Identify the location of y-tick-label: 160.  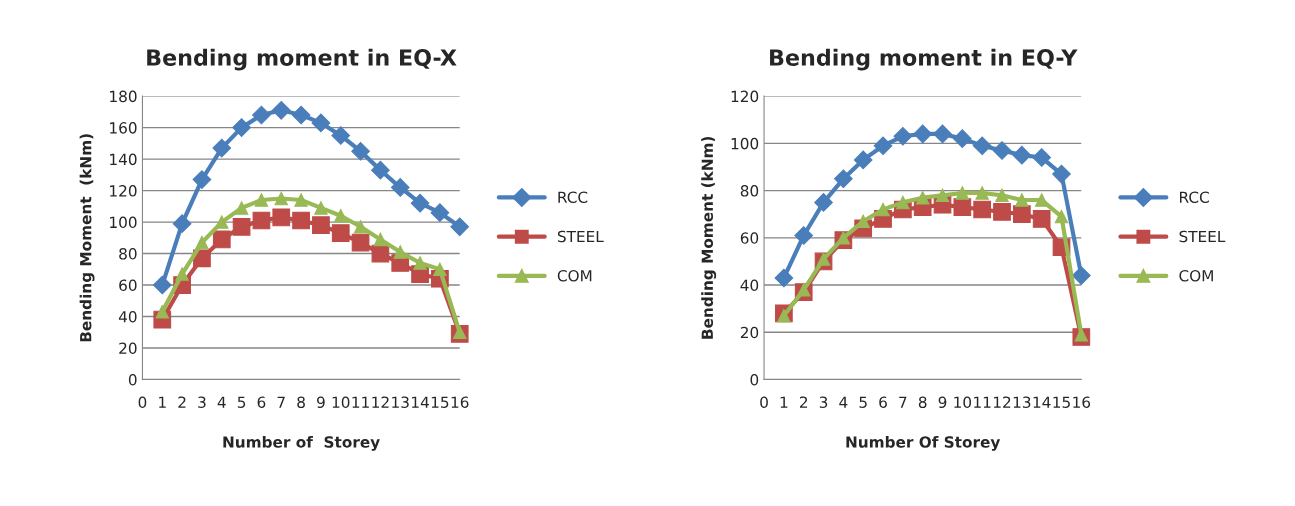
(123, 128).